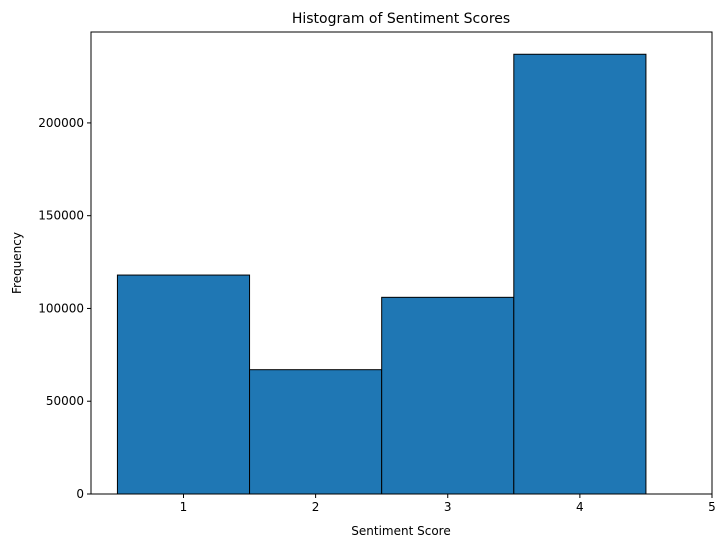 Image resolution: width=726 pixels, height=547 pixels. What do you see at coordinates (712, 507) in the screenshot?
I see `x-tick-label: 5` at bounding box center [712, 507].